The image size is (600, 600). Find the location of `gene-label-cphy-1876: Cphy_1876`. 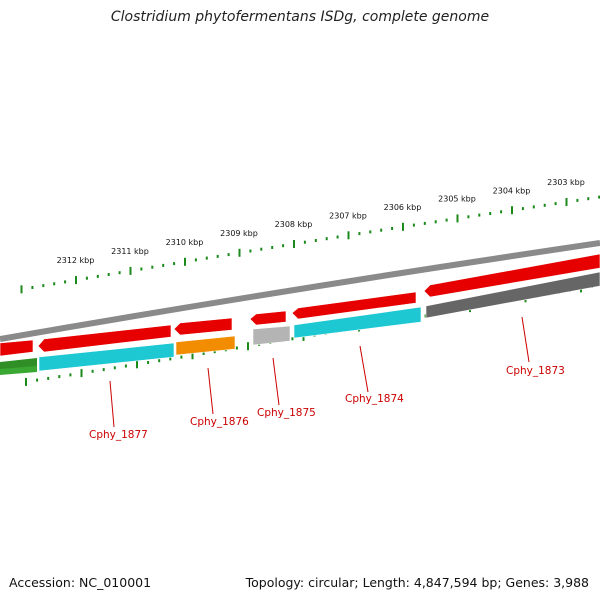

gene-label-cphy-1876: Cphy_1876 is located at coordinates (219, 422).